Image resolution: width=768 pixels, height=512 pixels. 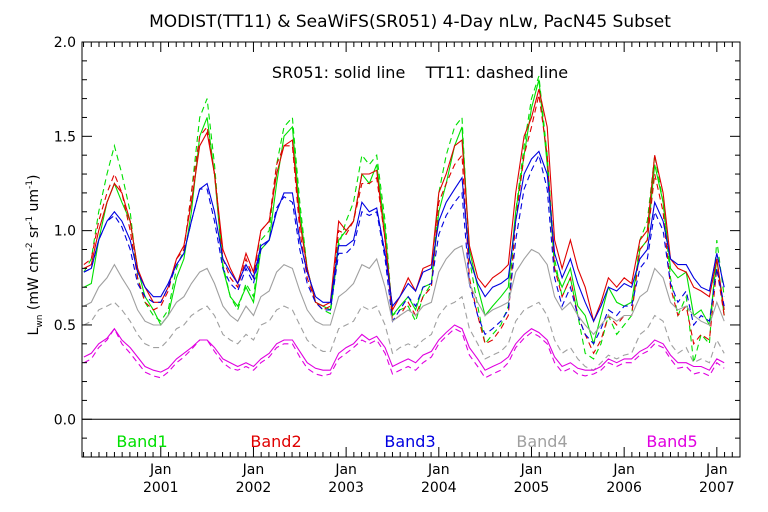 I want to click on legend-item-4: Band4, so click(x=541, y=441).